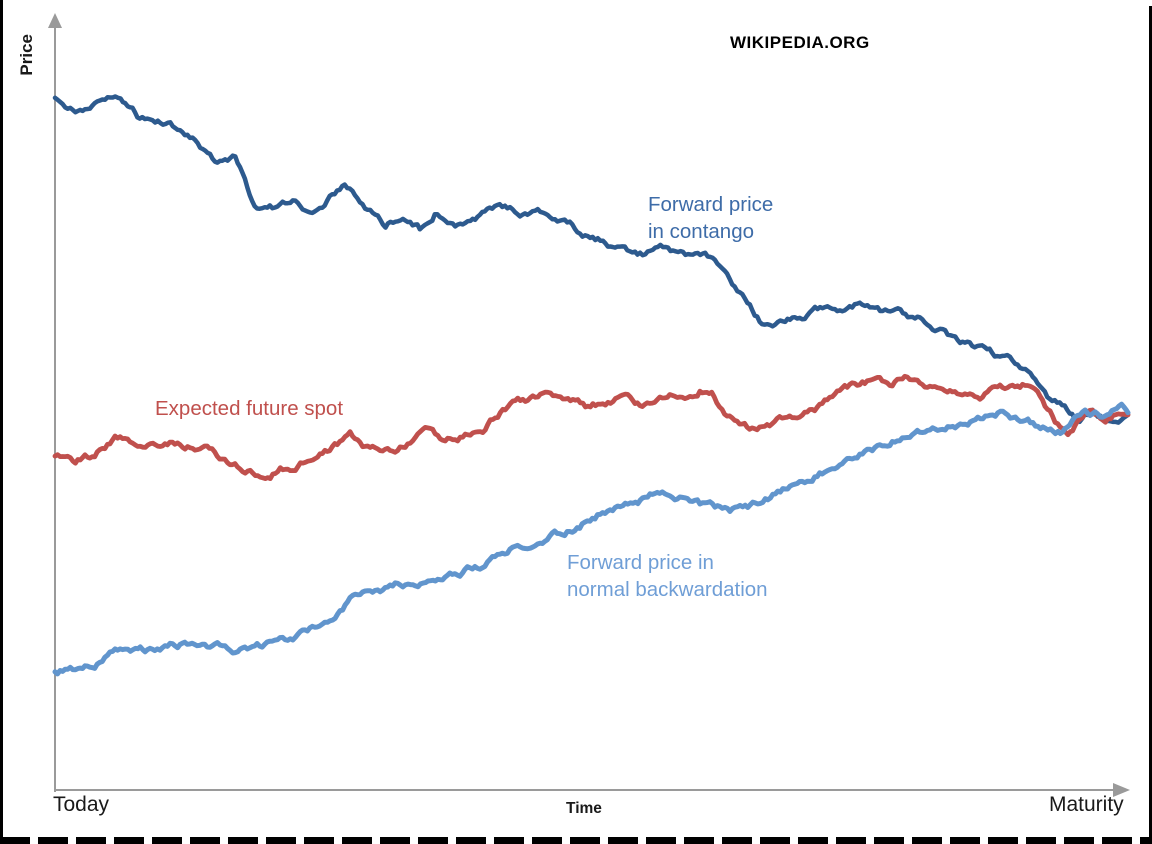  What do you see at coordinates (711, 204) in the screenshot?
I see `contango-series-label-line1: Forward price` at bounding box center [711, 204].